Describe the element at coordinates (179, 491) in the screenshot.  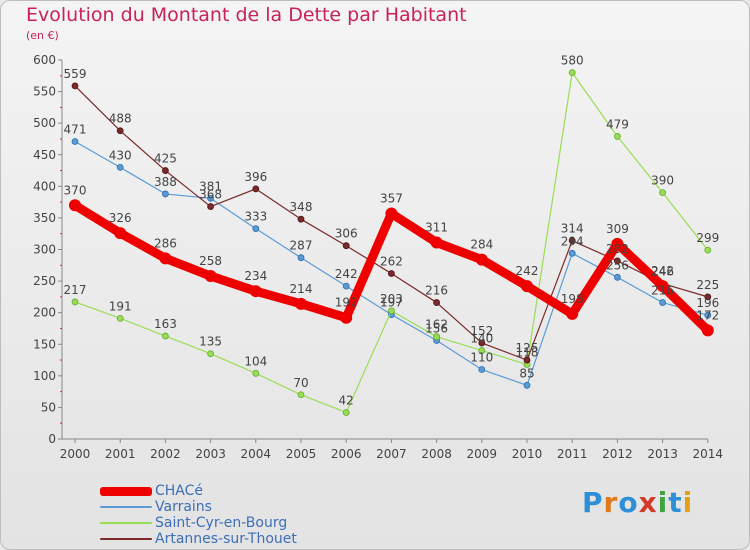
I see `legend-label: CHACé` at that location.